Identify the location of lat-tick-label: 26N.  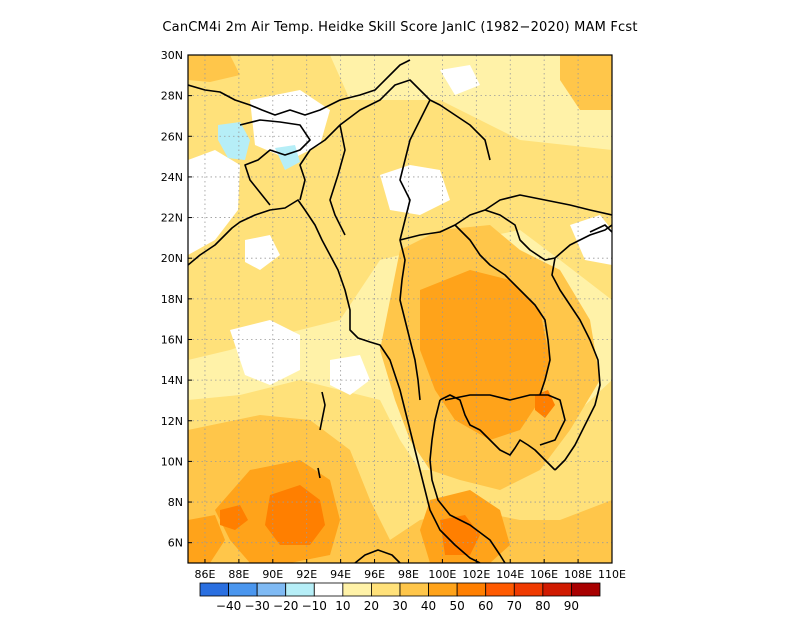
(172, 136).